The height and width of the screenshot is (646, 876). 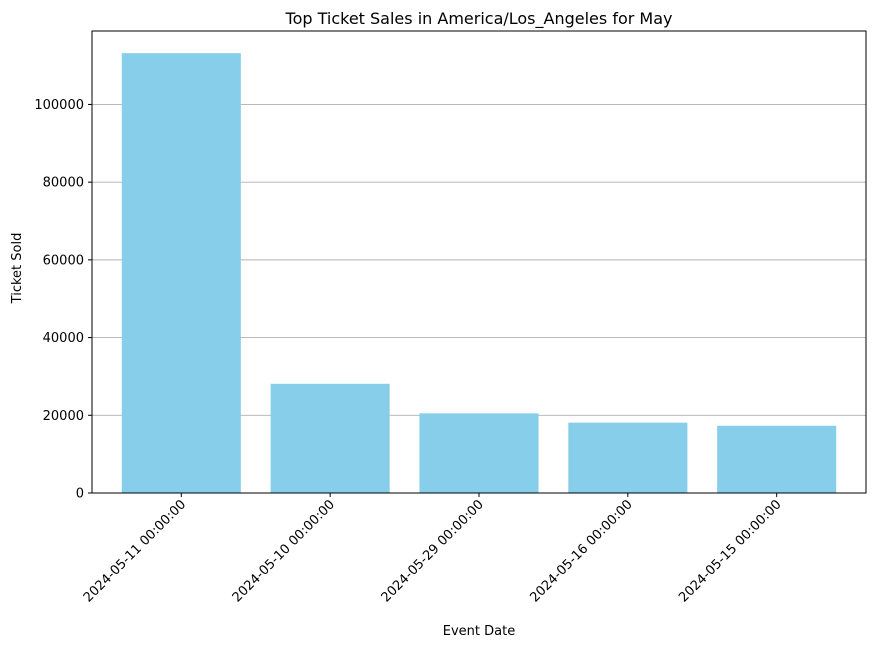 I want to click on x-axis-label: Event Date, so click(x=479, y=631).